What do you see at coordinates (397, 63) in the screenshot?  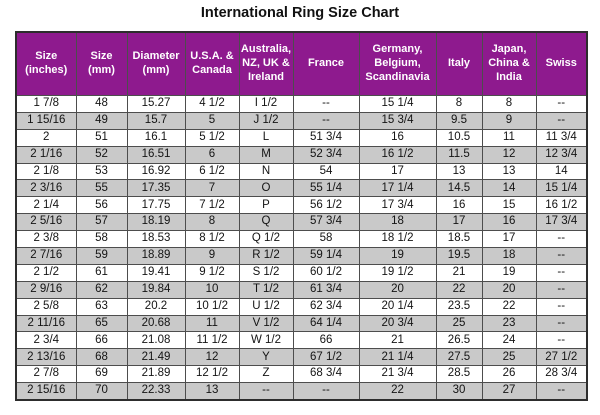 I see `column-header: Germany, Belgium, Scandinavia` at bounding box center [397, 63].